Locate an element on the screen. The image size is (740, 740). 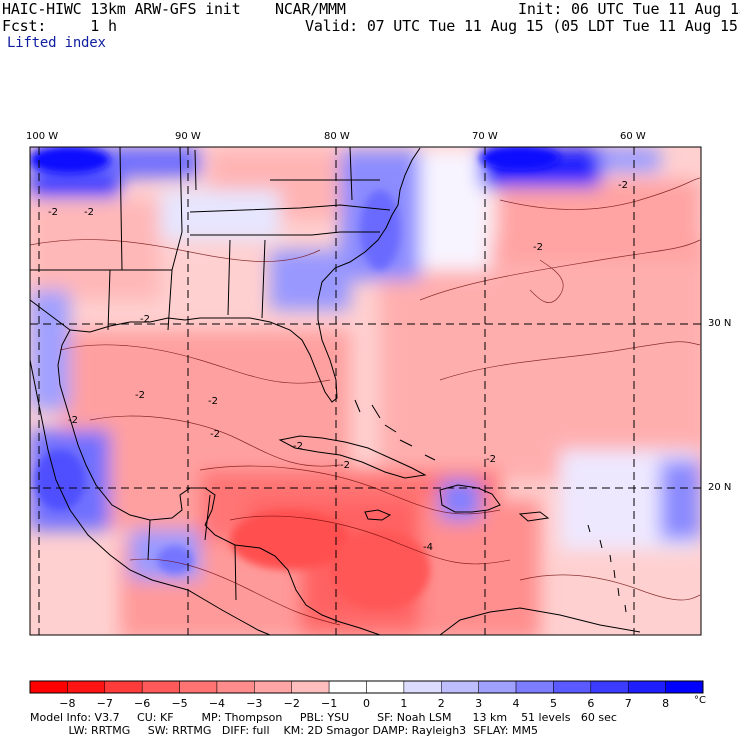
model-title: HAIC-HIWC 13km ARW-GFS init is located at coordinates (121, 9).